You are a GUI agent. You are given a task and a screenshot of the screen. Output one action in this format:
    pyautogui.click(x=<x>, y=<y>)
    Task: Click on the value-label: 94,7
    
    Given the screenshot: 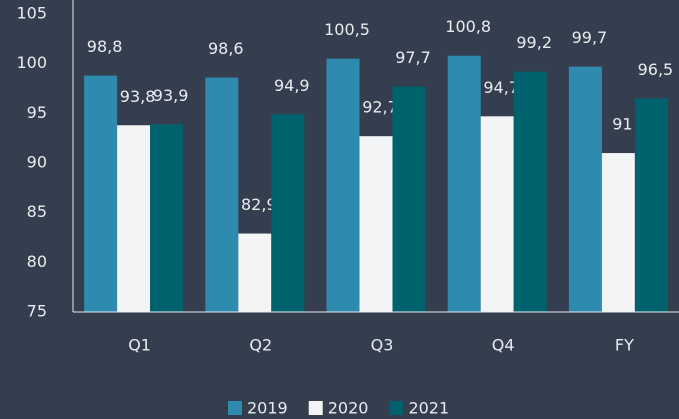 What is the action you would take?
    pyautogui.click(x=501, y=87)
    